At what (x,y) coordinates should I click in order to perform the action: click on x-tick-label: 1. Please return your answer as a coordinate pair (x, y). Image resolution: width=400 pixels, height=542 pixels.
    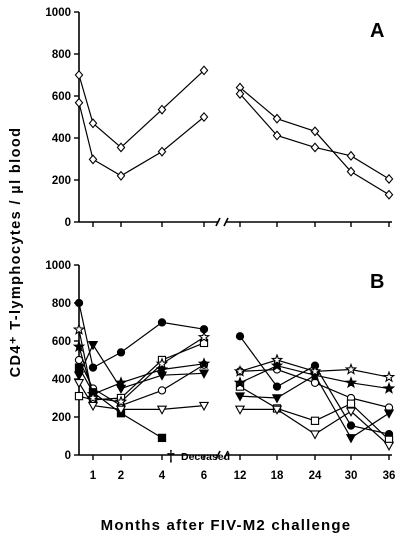
    Looking at the image, I should click on (93, 476).